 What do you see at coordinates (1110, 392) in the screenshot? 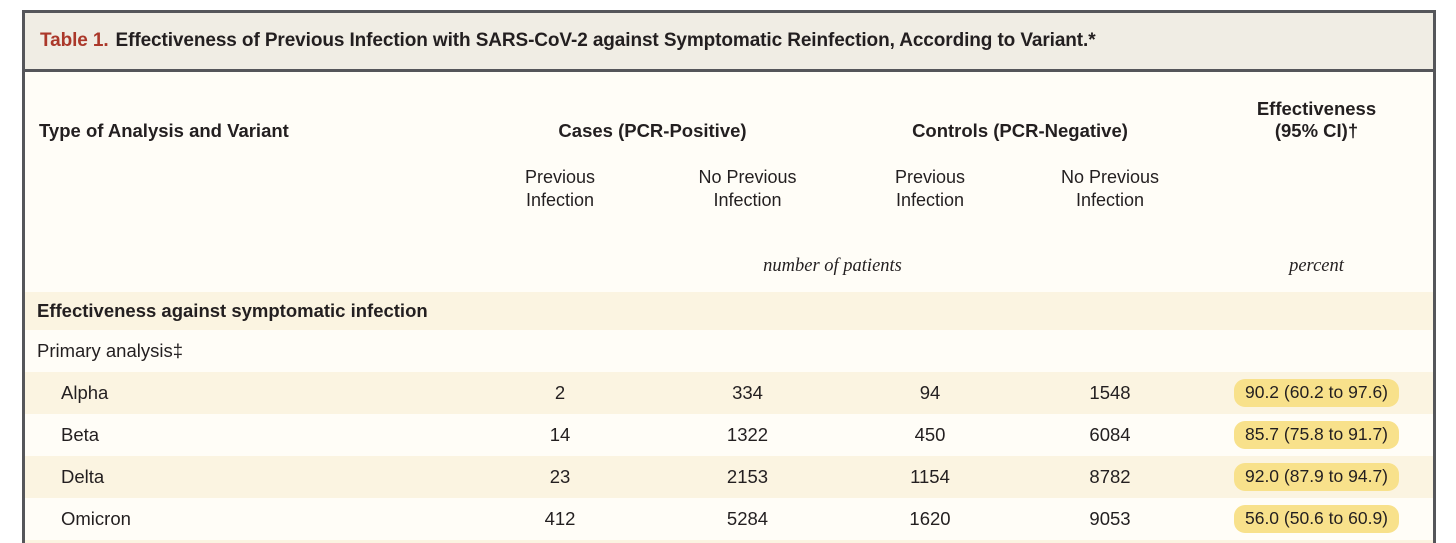
I see `controls-no-previous-value: 1548` at bounding box center [1110, 392].